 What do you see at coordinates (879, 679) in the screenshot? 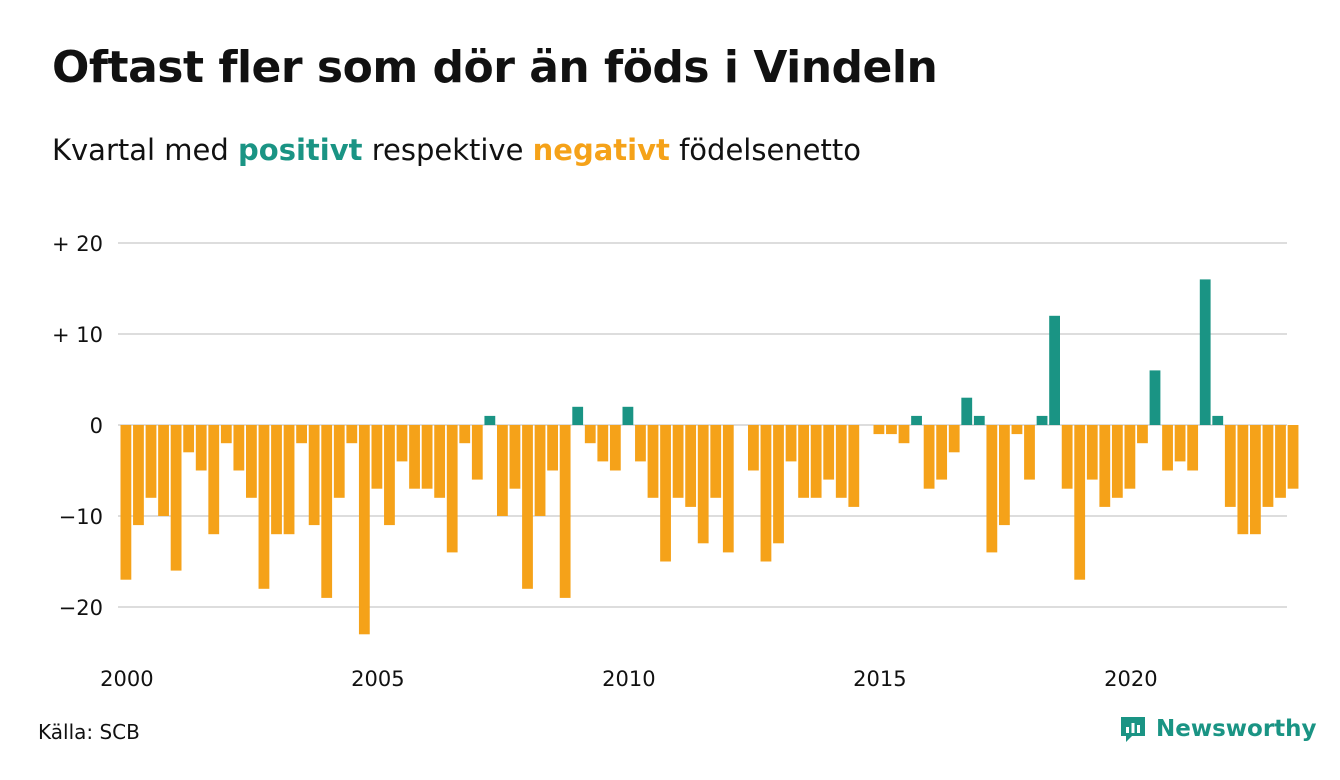
I see `x-tick-label: 2015` at bounding box center [879, 679].